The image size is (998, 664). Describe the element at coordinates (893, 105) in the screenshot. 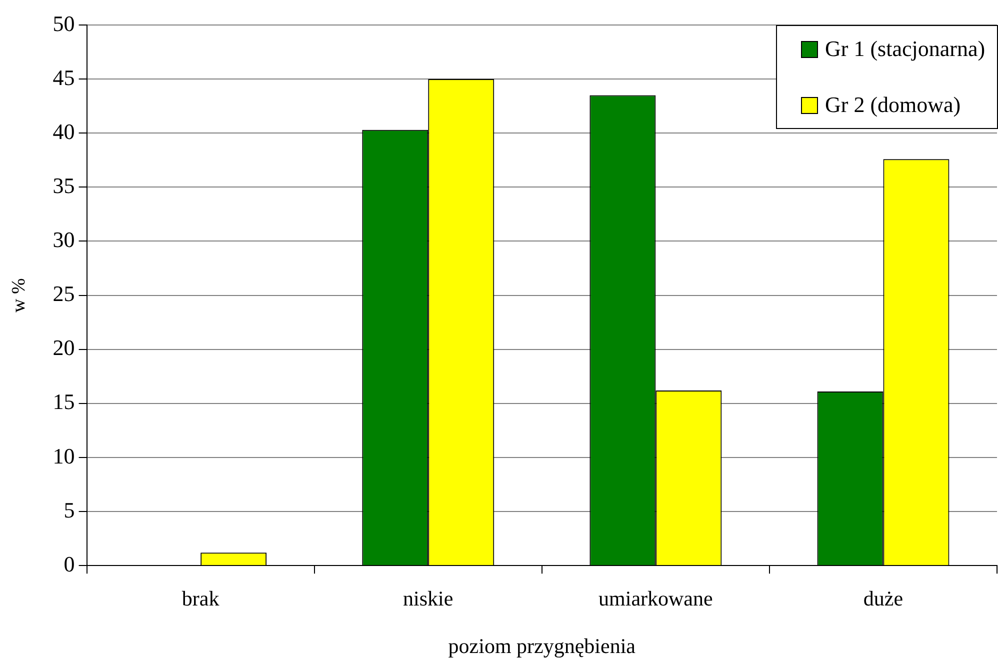

I see `legend-label: Gr 2 (domowa)` at that location.